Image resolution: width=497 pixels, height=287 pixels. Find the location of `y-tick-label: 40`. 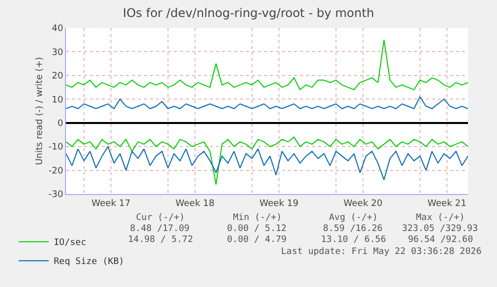

y-tick-label: 40 is located at coordinates (58, 29).